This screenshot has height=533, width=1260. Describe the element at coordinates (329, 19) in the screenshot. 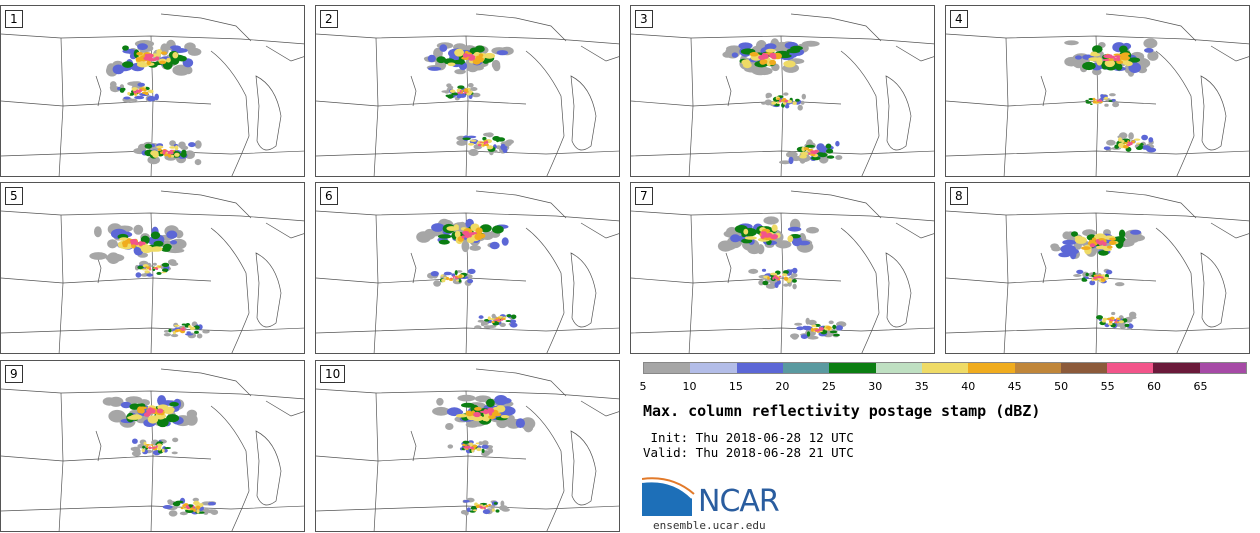

I see `member-number: 2` at that location.